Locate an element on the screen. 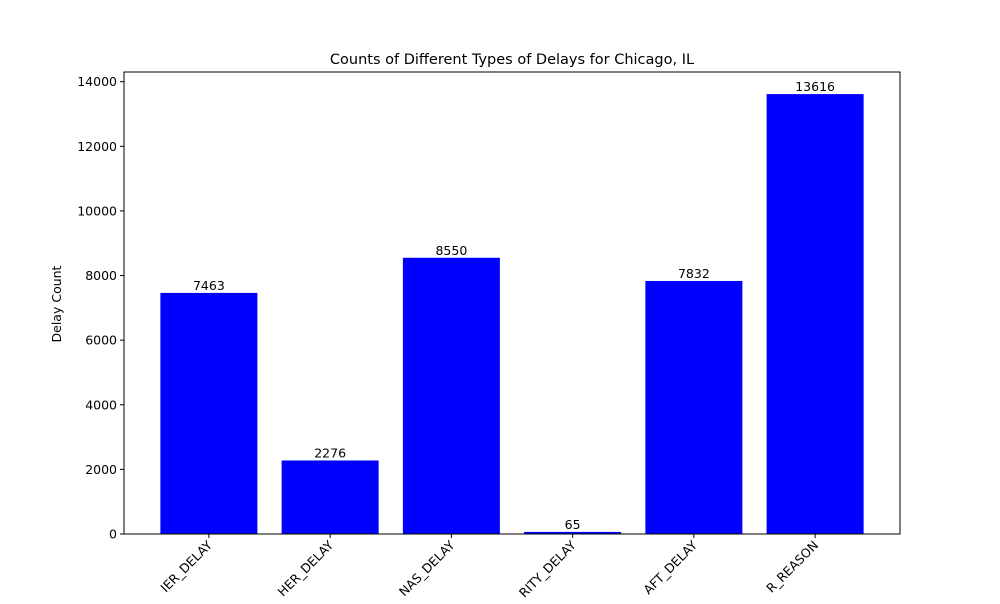 This screenshot has width=1000, height=604. bar-weather-delay is located at coordinates (330, 497).